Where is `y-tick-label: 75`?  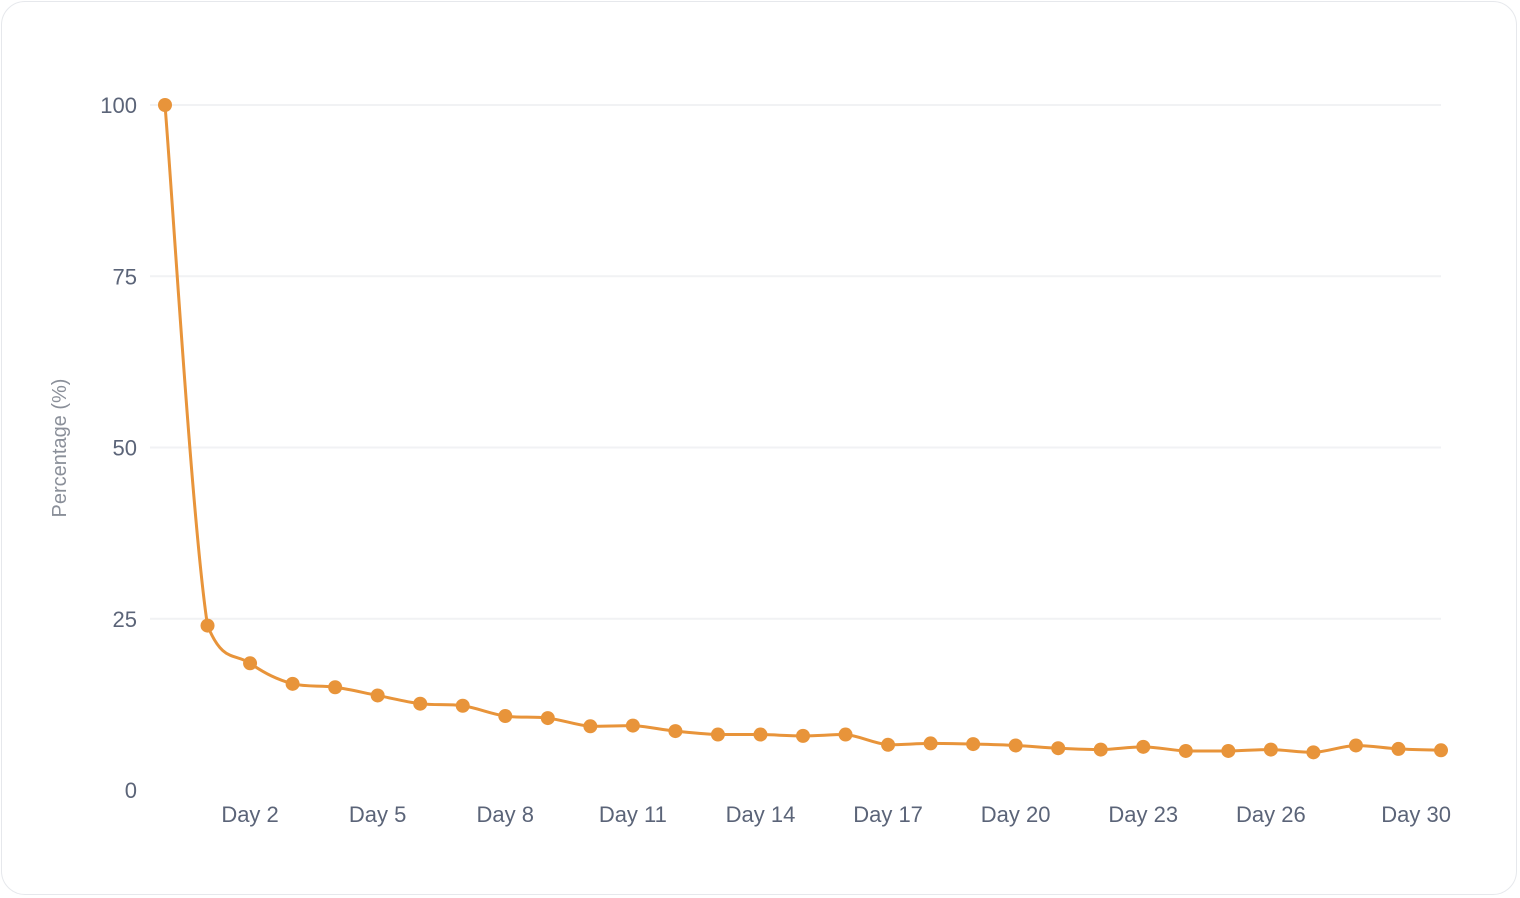
y-tick-label: 75 is located at coordinates (125, 276).